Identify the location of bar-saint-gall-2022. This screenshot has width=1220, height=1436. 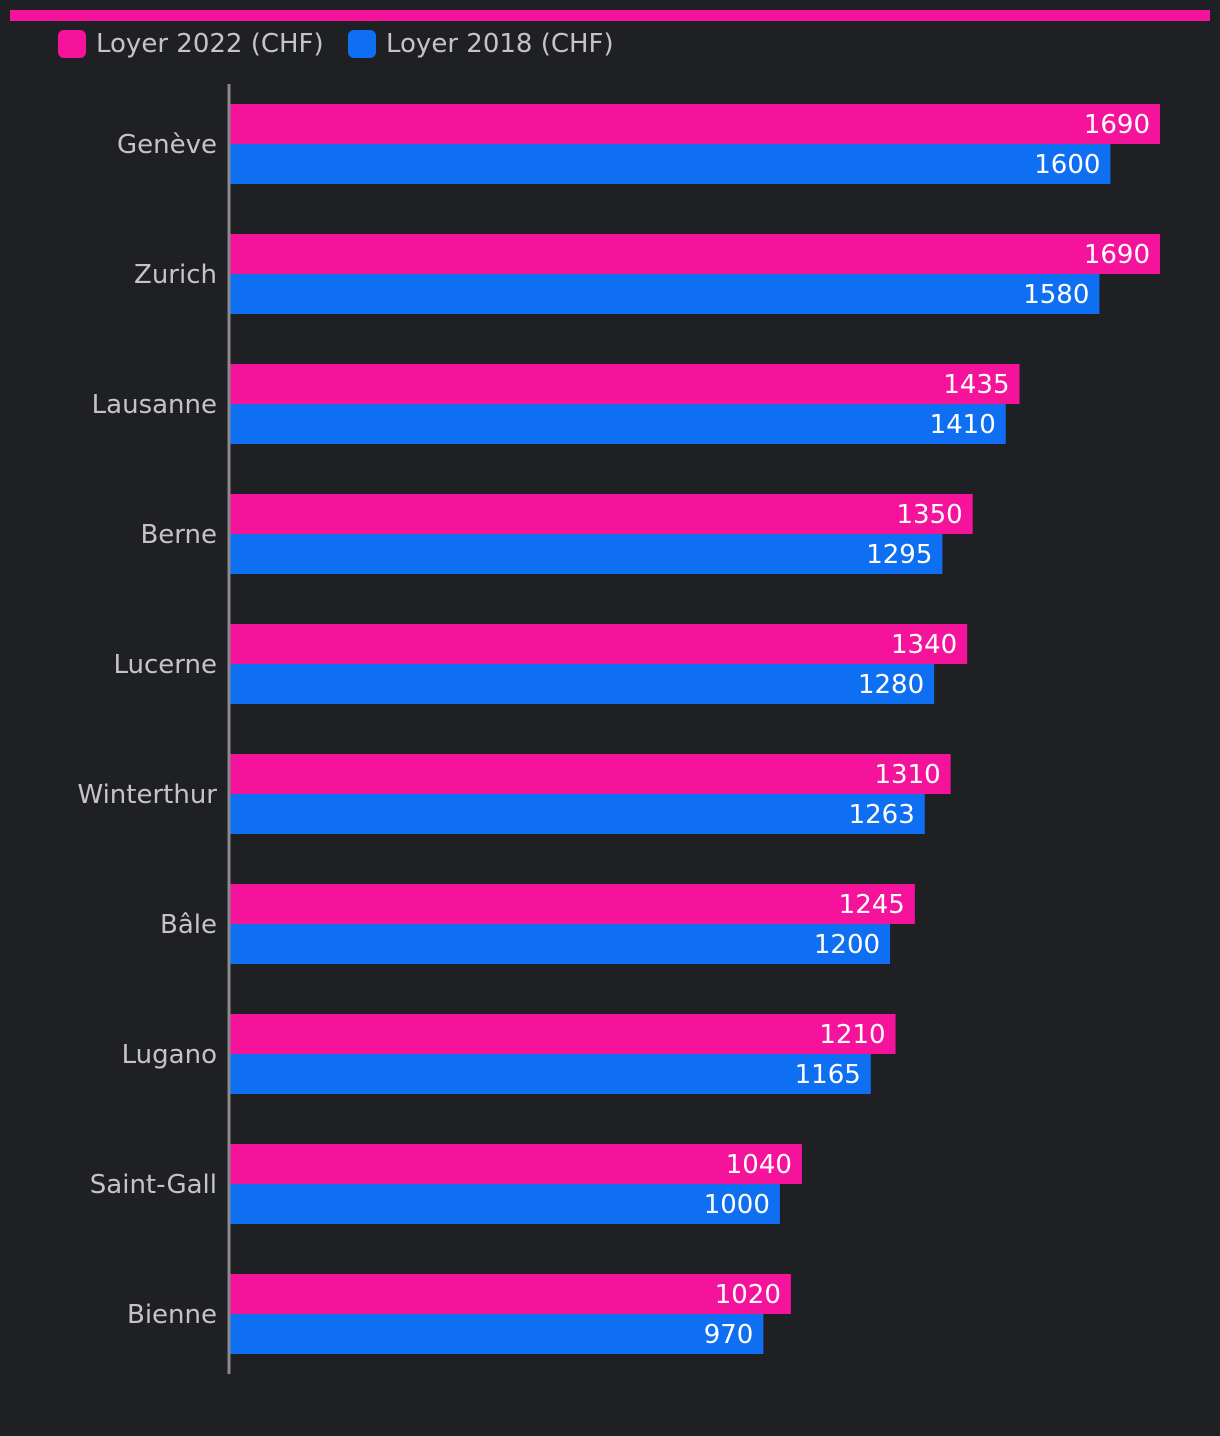
(515, 1164).